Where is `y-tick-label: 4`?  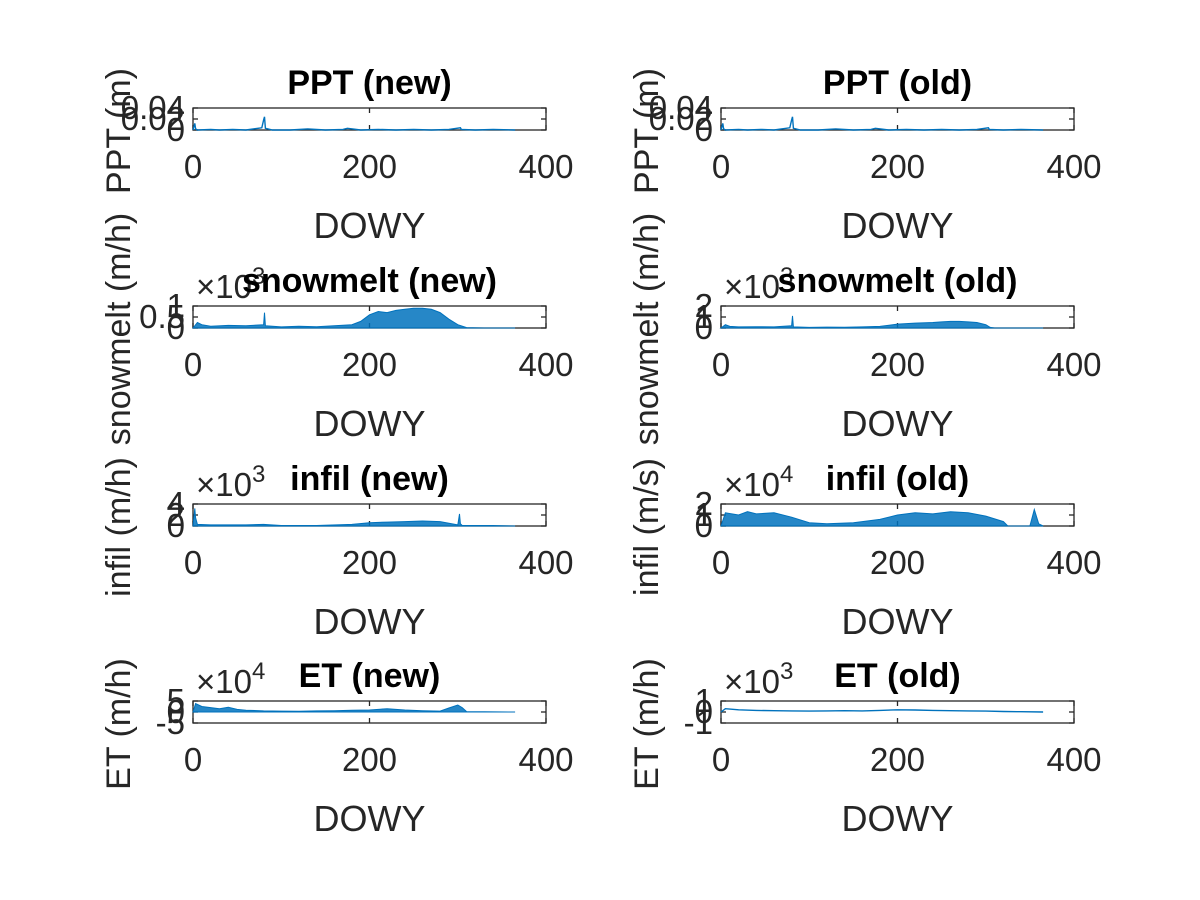
y-tick-label: 4 is located at coordinates (176, 503).